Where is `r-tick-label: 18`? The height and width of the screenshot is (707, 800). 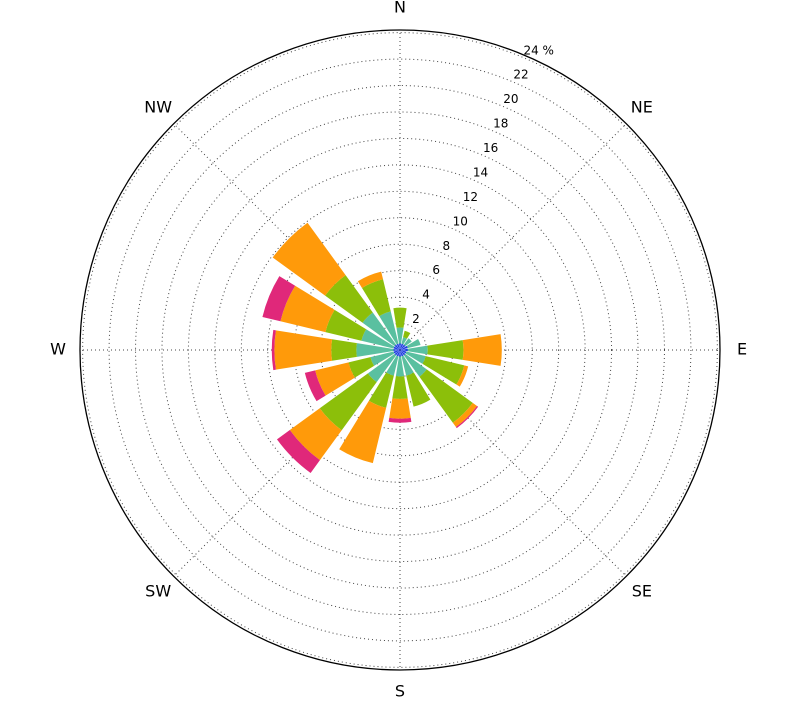 r-tick-label: 18 is located at coordinates (500, 124).